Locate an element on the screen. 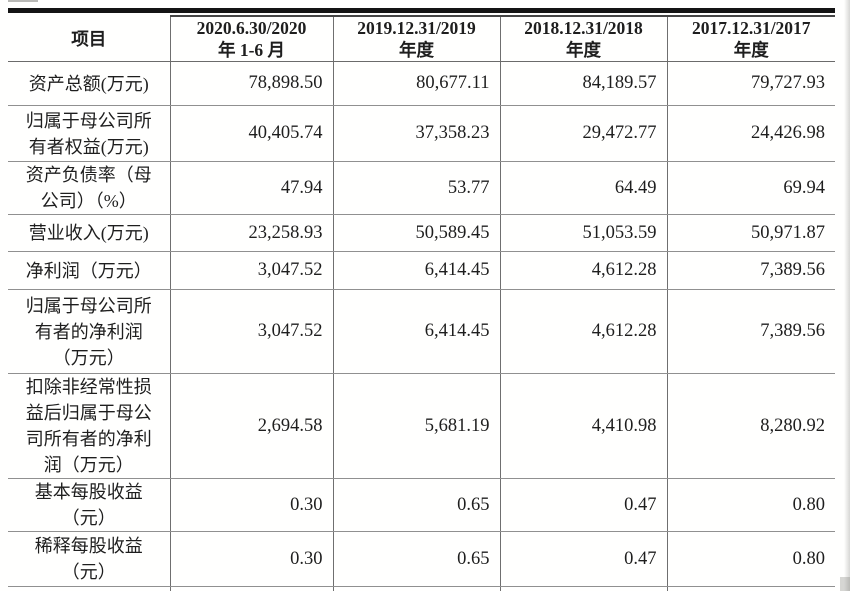 The image size is (850, 591). header-period-2020h1: 2020.6.30/2020 年 1-6 月 is located at coordinates (251, 38).